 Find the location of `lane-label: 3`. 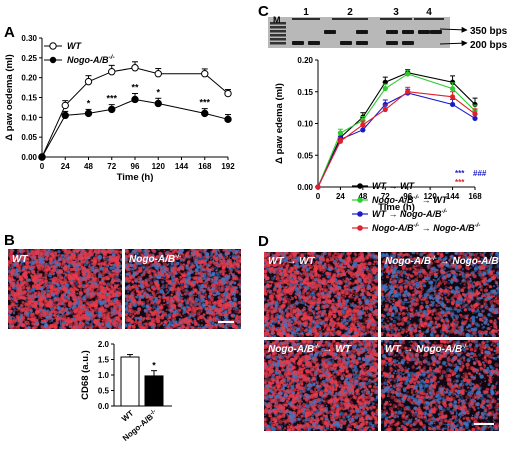

lane-label: 3 is located at coordinates (396, 12).